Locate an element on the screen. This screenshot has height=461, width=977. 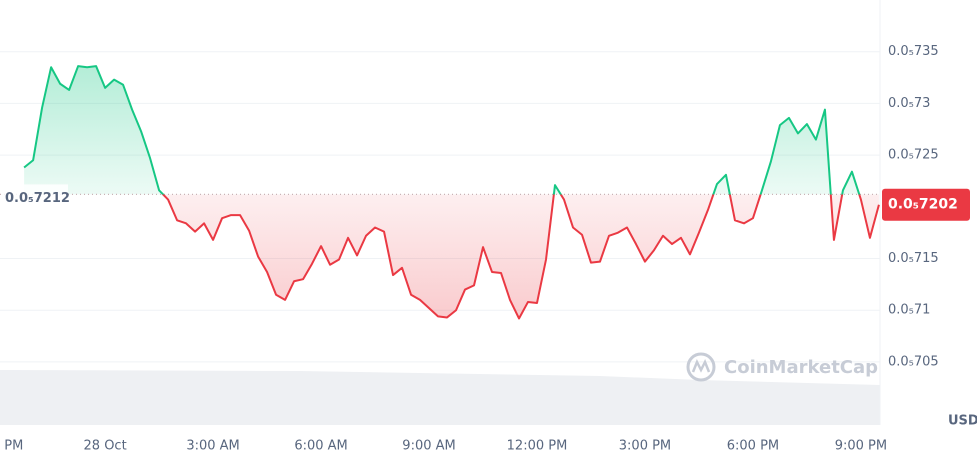
x-tick-label: 3:00 PM is located at coordinates (645, 446).